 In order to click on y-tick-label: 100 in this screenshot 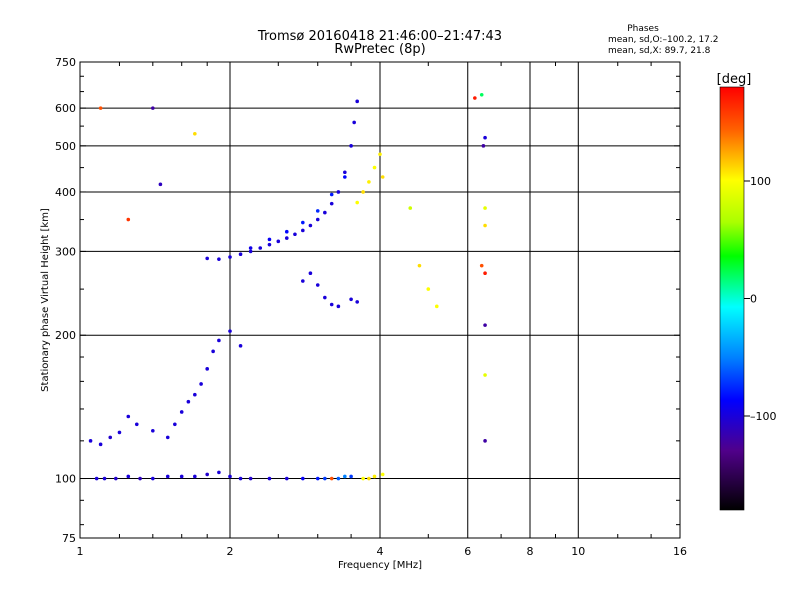, I will do `click(65, 479)`.